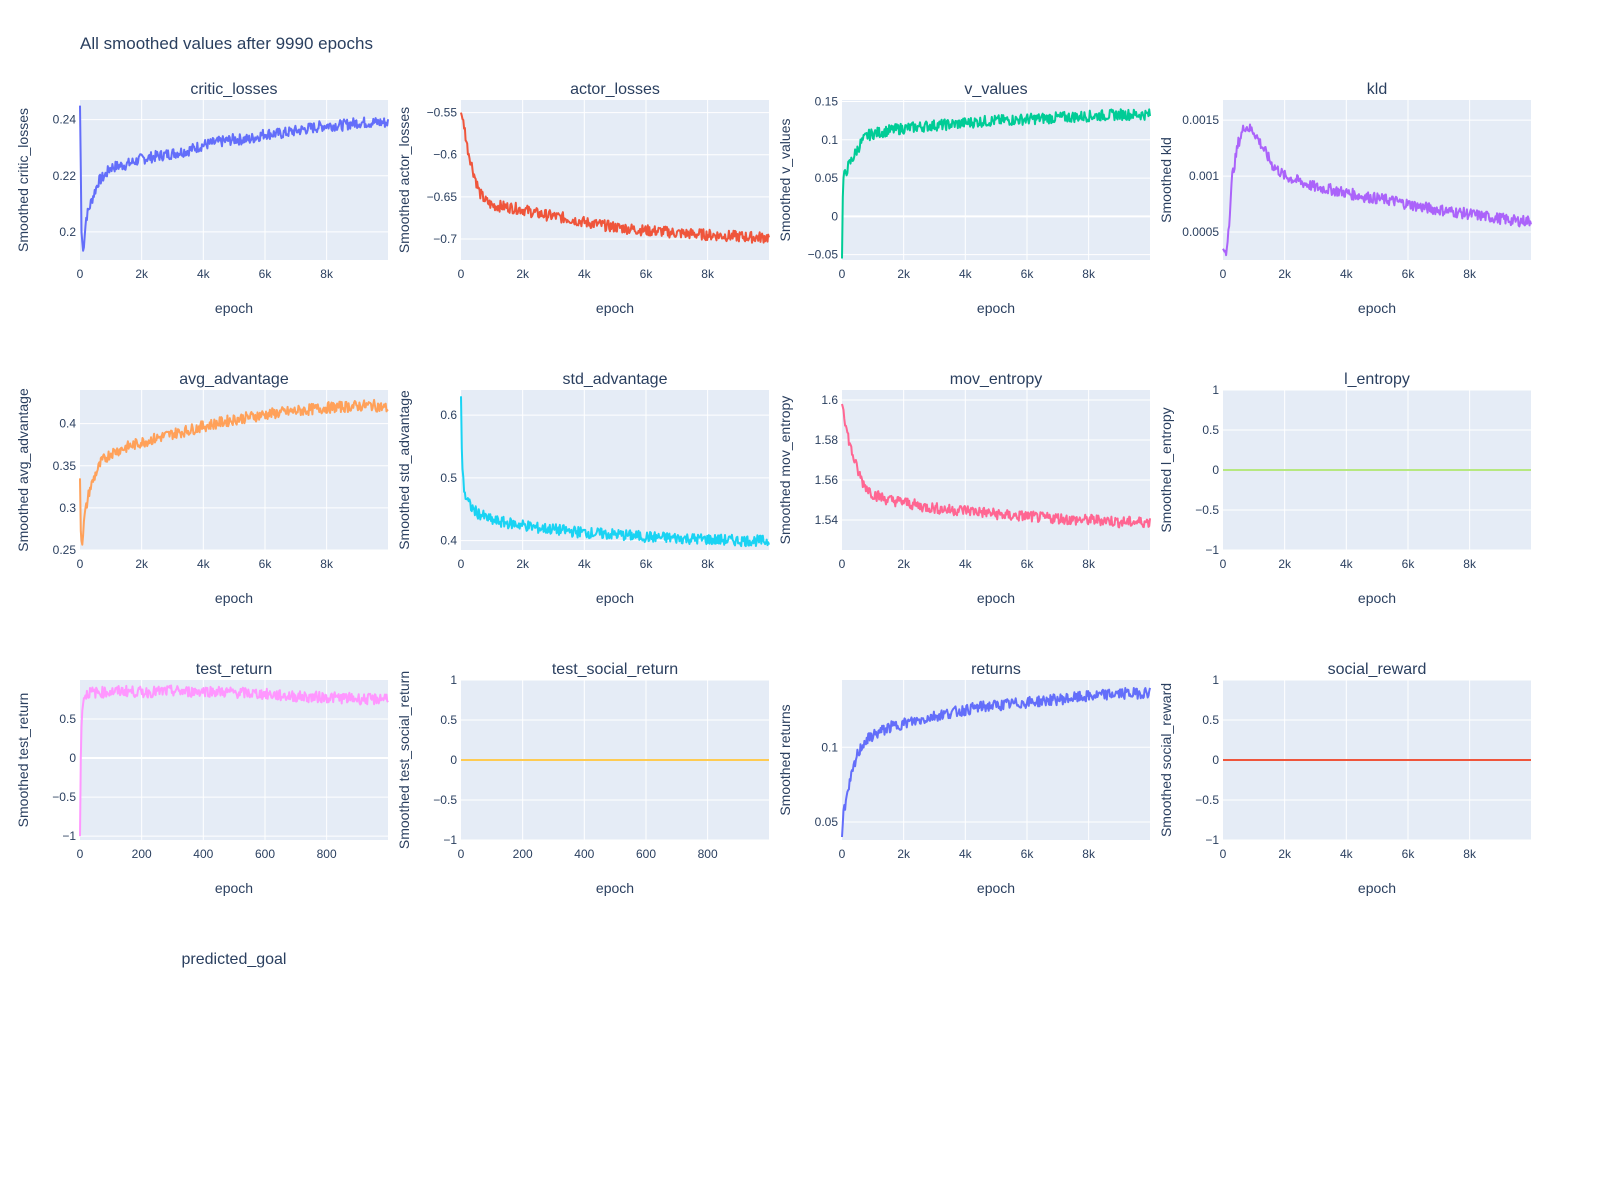 Image resolution: width=1600 pixels, height=1200 pixels. I want to click on subplot-title: avg_advantage, so click(234, 379).